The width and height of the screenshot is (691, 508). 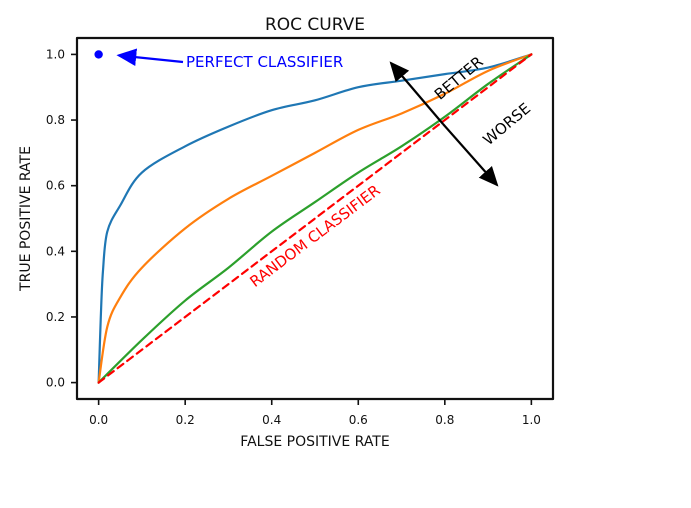 I want to click on x-tick-label: 0.0, so click(x=98, y=420).